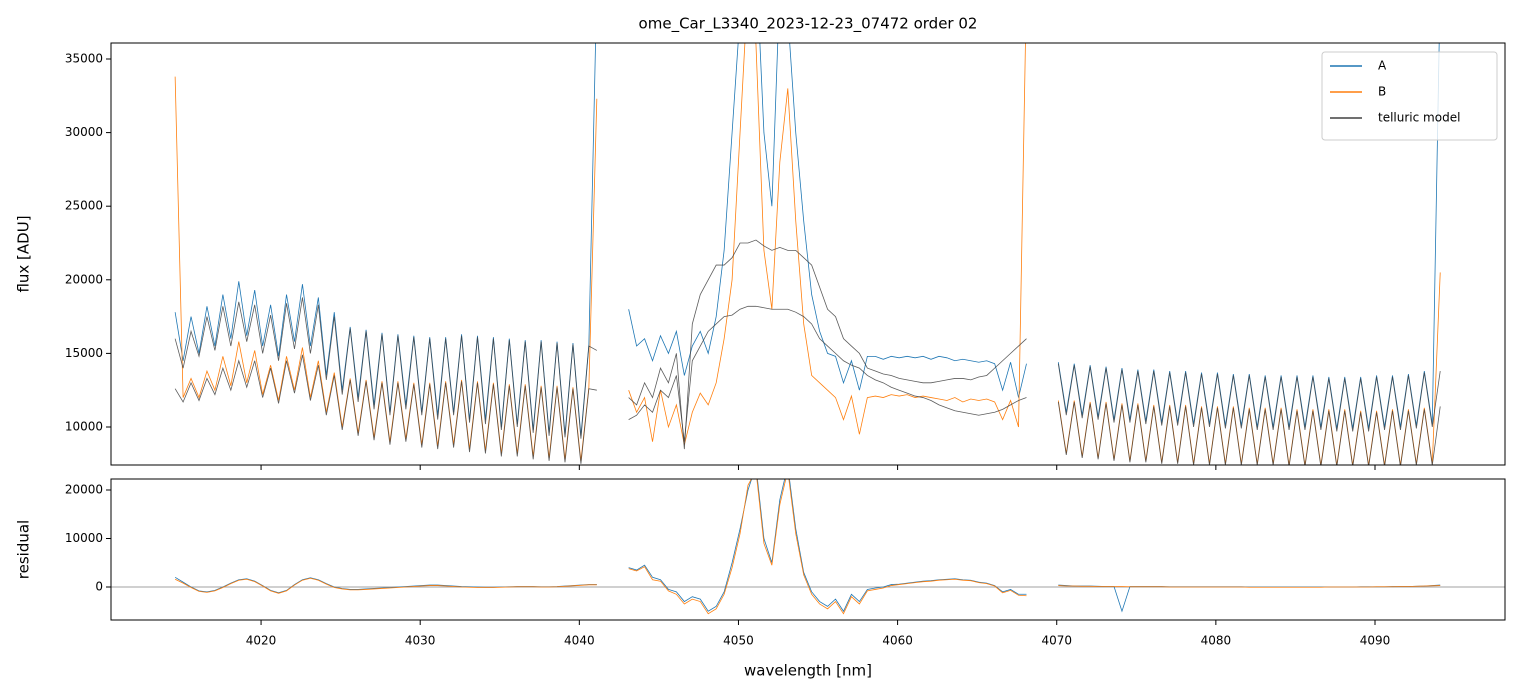 The width and height of the screenshot is (1520, 696). Describe the element at coordinates (84, 206) in the screenshot. I see `y-tick-label: 25000` at that location.